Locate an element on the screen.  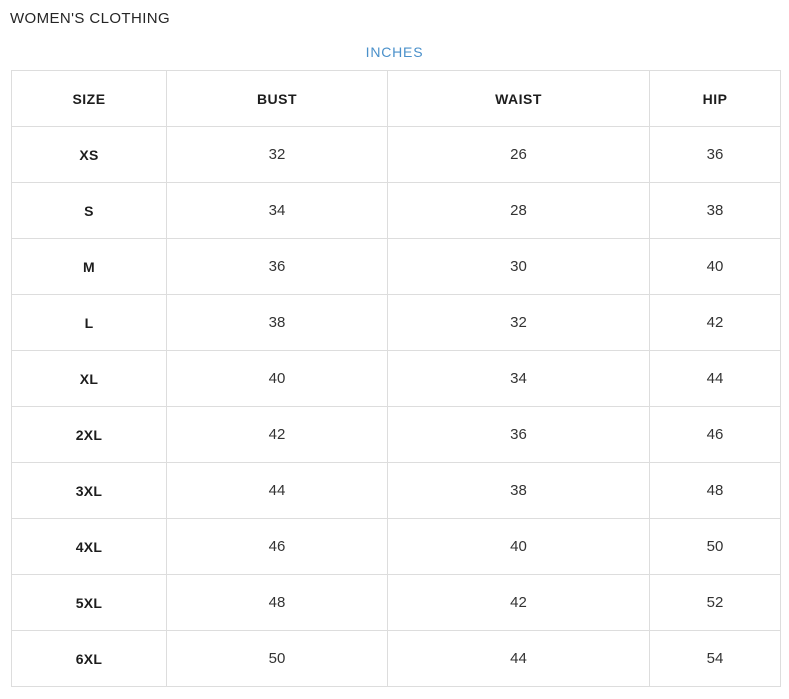
inches-unit-tab: INCHES is located at coordinates (394, 52).